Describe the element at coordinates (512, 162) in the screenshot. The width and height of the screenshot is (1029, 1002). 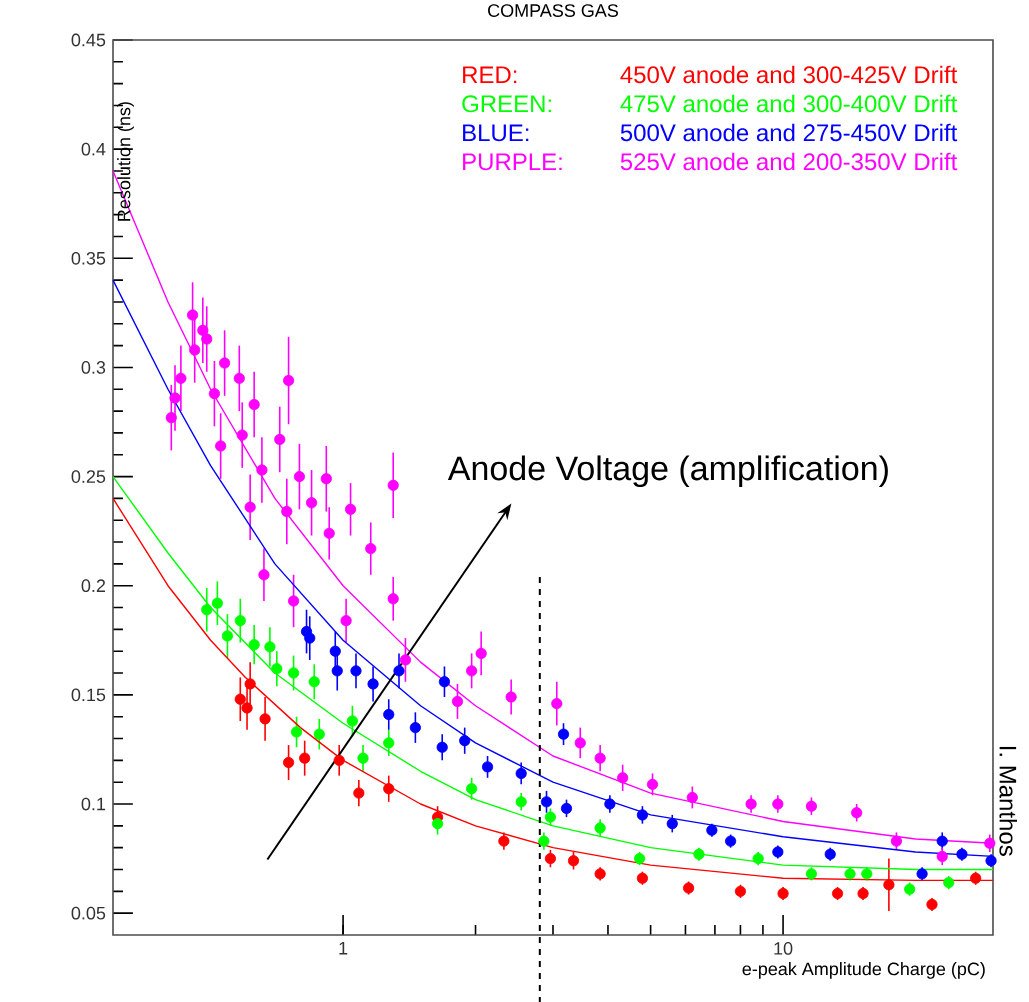
I see `annotation: PURPLE:` at that location.